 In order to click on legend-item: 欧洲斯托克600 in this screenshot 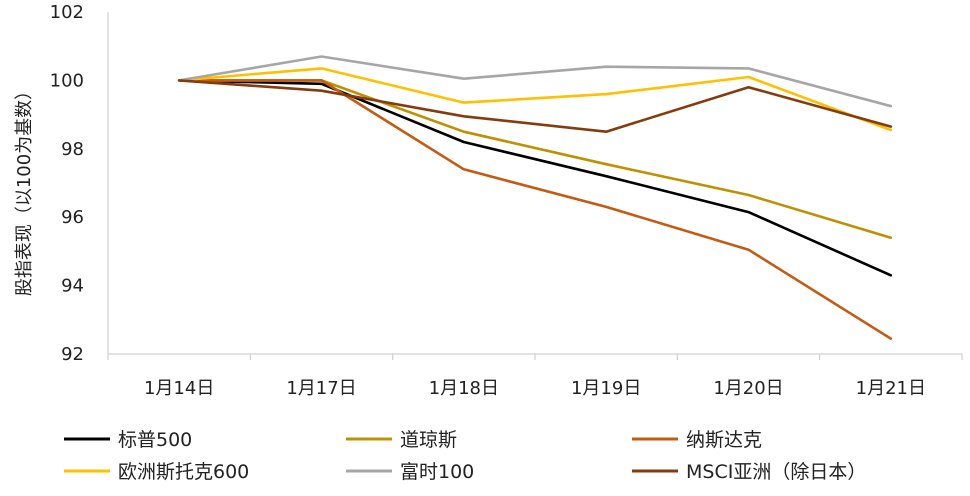, I will do `click(156, 472)`.